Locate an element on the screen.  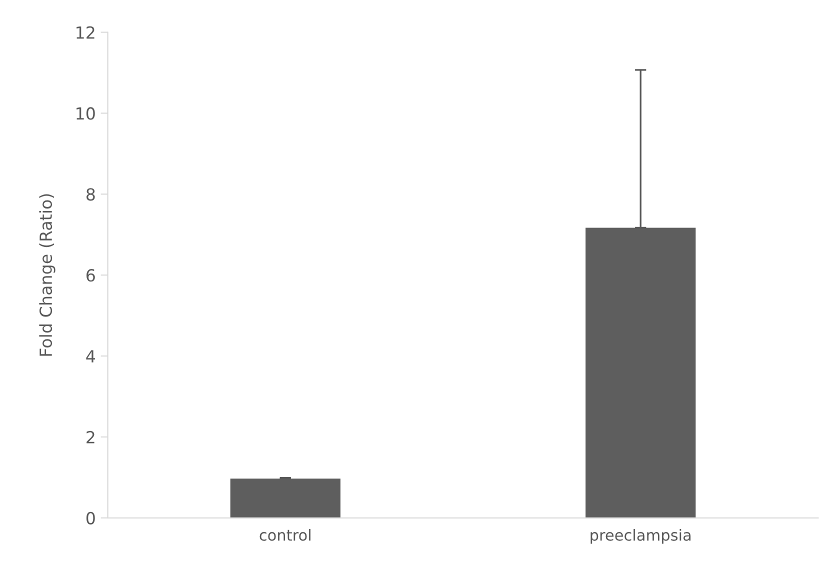
y-tick-label: 4 is located at coordinates (91, 356).